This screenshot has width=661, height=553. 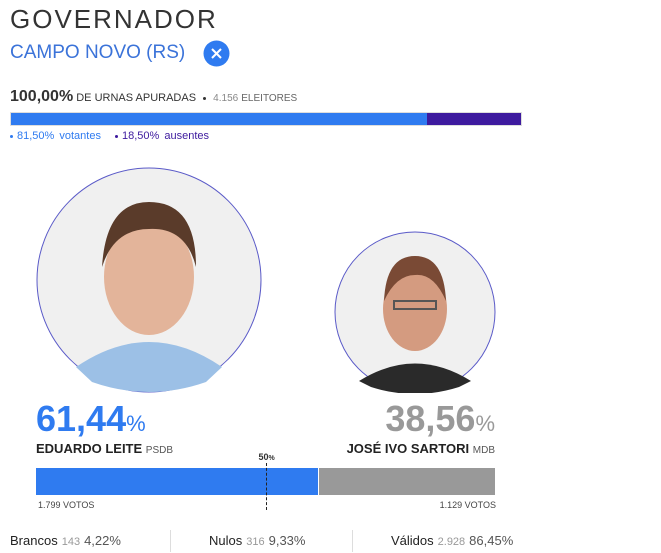 What do you see at coordinates (287, 540) in the screenshot?
I see `summary-percent: 9,33%` at bounding box center [287, 540].